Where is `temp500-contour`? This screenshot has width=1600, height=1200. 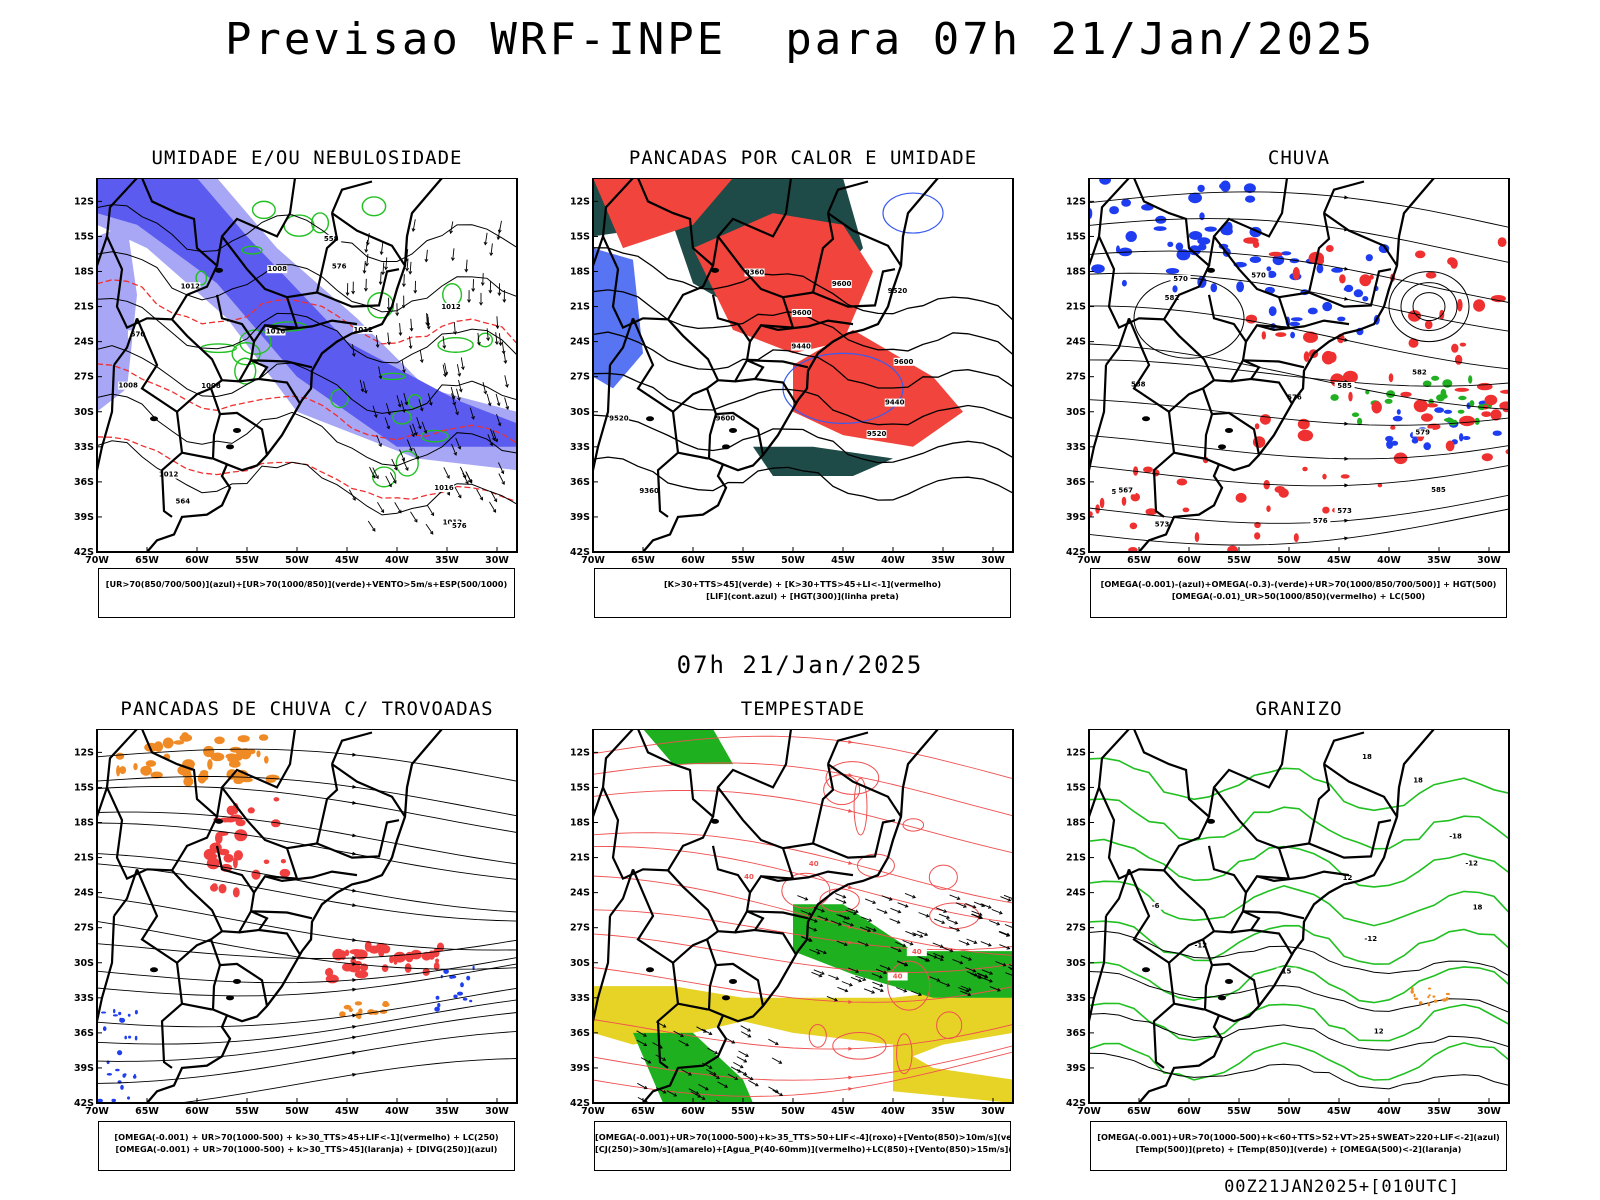 temp500-contour is located at coordinates (1299, 1031).